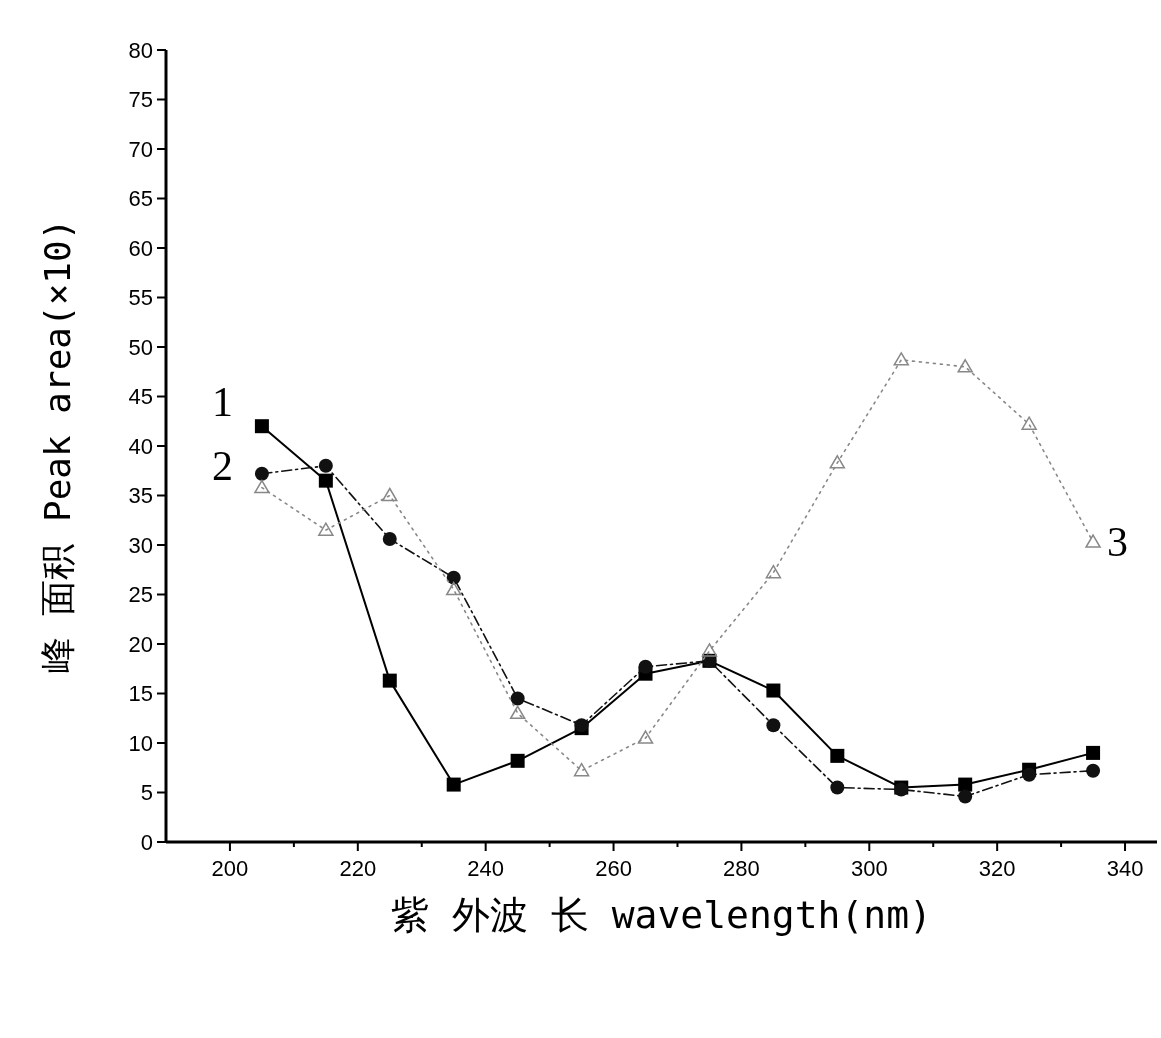 This screenshot has width=1161, height=1038. What do you see at coordinates (140, 298) in the screenshot?
I see `y-tick-label: 55` at bounding box center [140, 298].